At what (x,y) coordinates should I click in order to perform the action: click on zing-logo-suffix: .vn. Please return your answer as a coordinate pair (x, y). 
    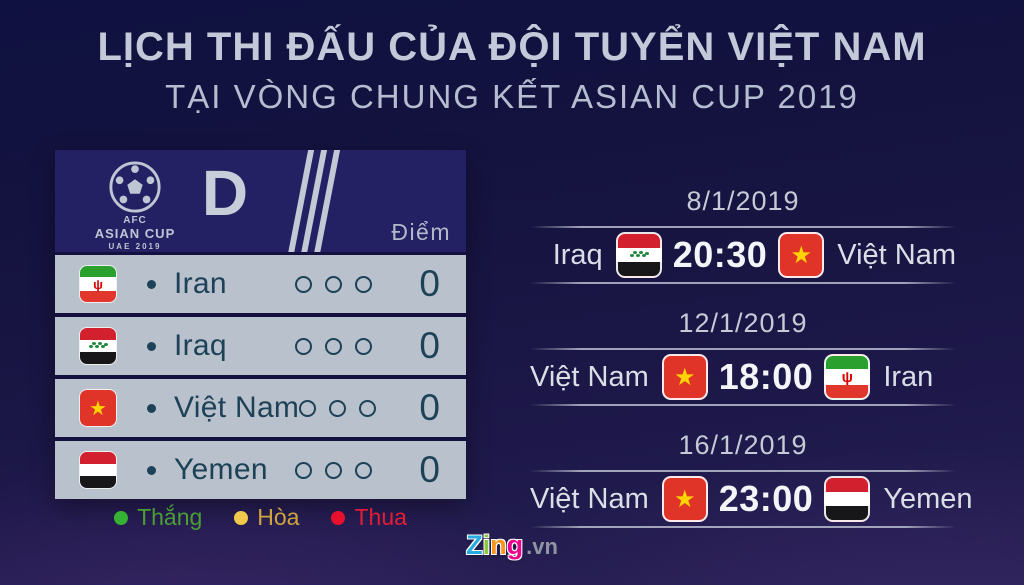
    Looking at the image, I should click on (542, 546).